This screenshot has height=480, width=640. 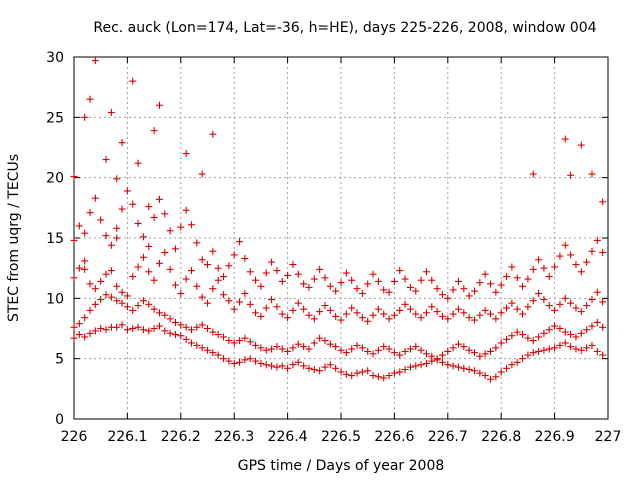 I want to click on y-tick-label: 20, so click(x=55, y=179).